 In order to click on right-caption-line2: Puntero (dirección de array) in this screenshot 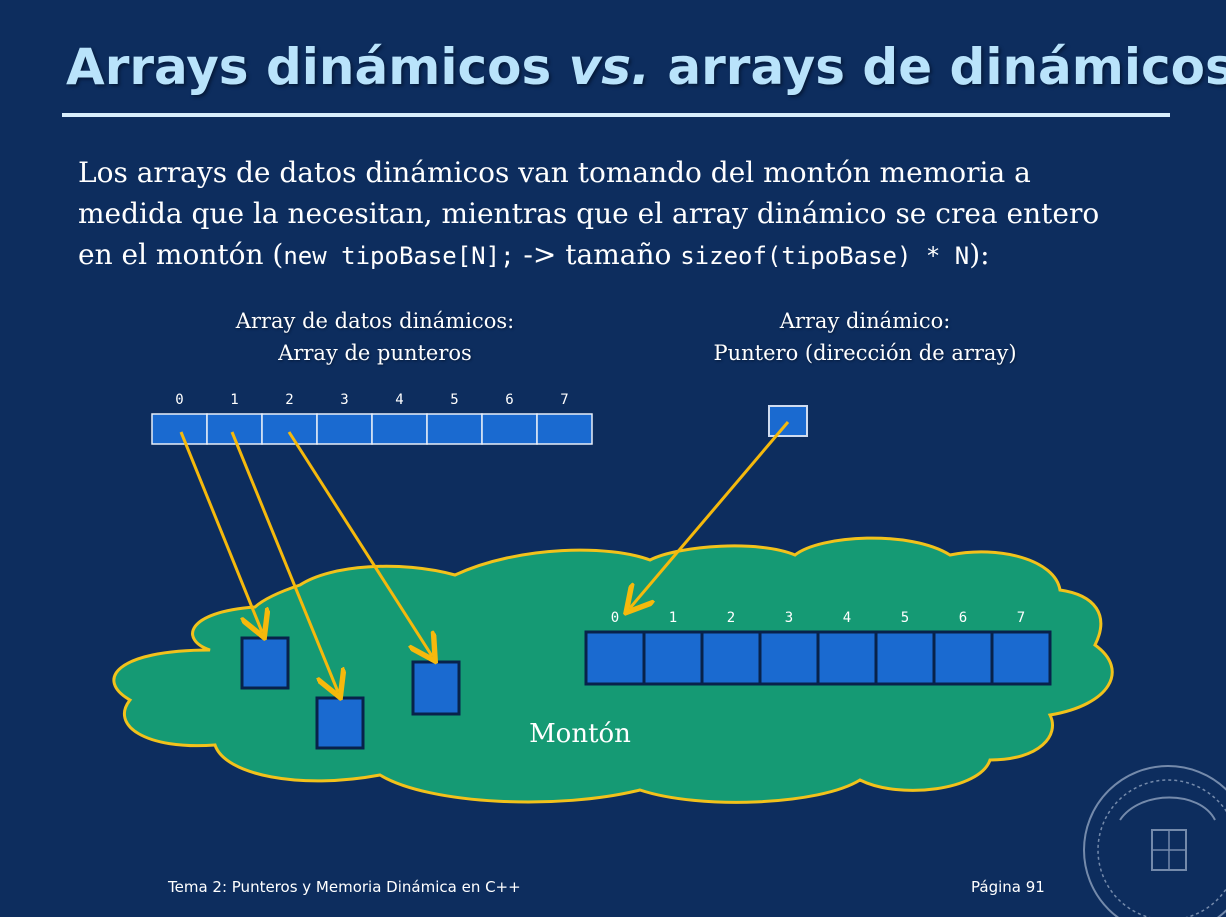, I will do `click(865, 353)`.